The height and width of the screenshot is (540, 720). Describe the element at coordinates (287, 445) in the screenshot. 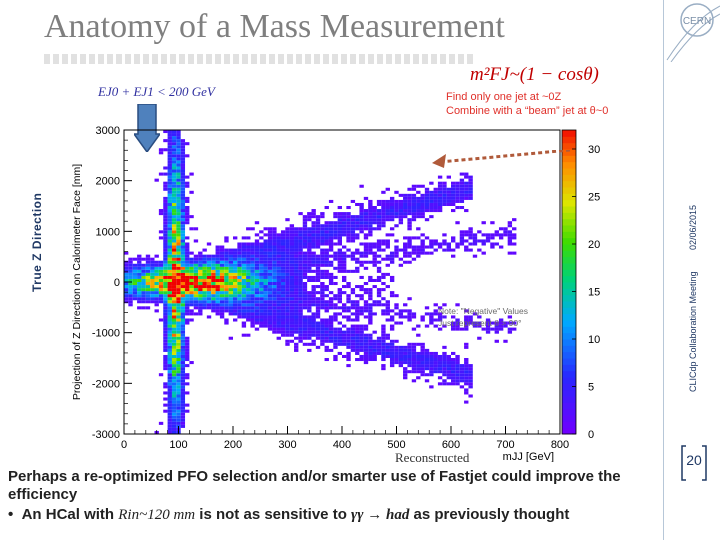

I see `x-tick-label: 300` at that location.